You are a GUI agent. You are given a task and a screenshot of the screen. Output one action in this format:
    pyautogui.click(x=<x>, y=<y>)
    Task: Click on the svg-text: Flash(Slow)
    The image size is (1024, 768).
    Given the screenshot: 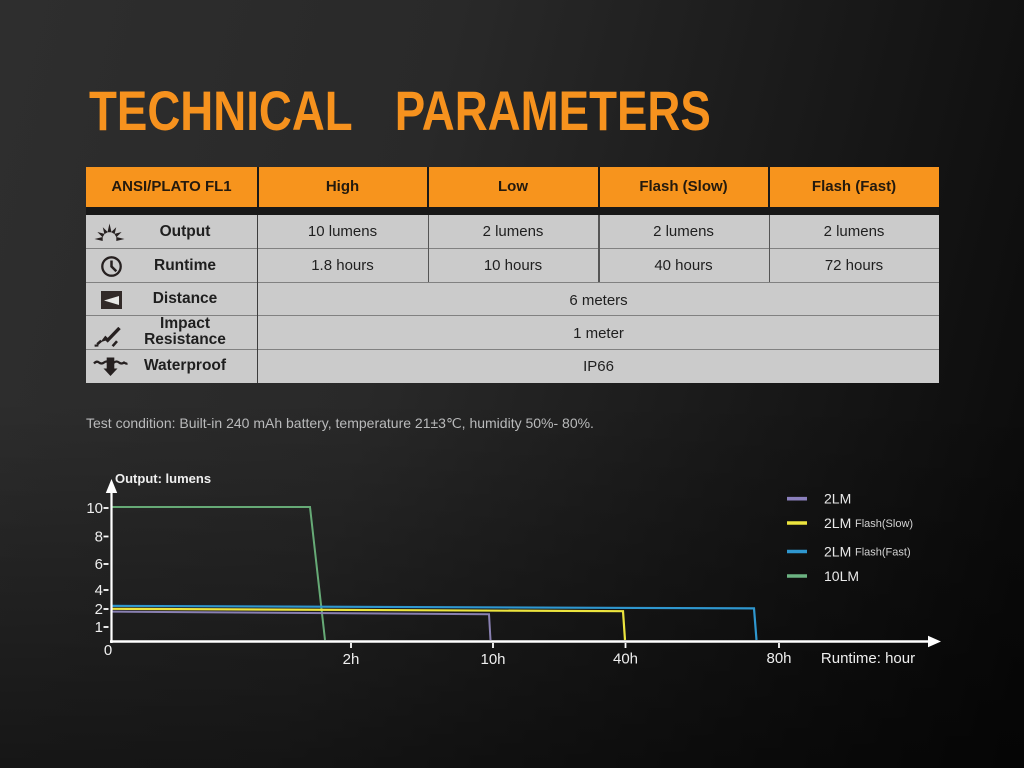 What is the action you would take?
    pyautogui.click(x=884, y=524)
    